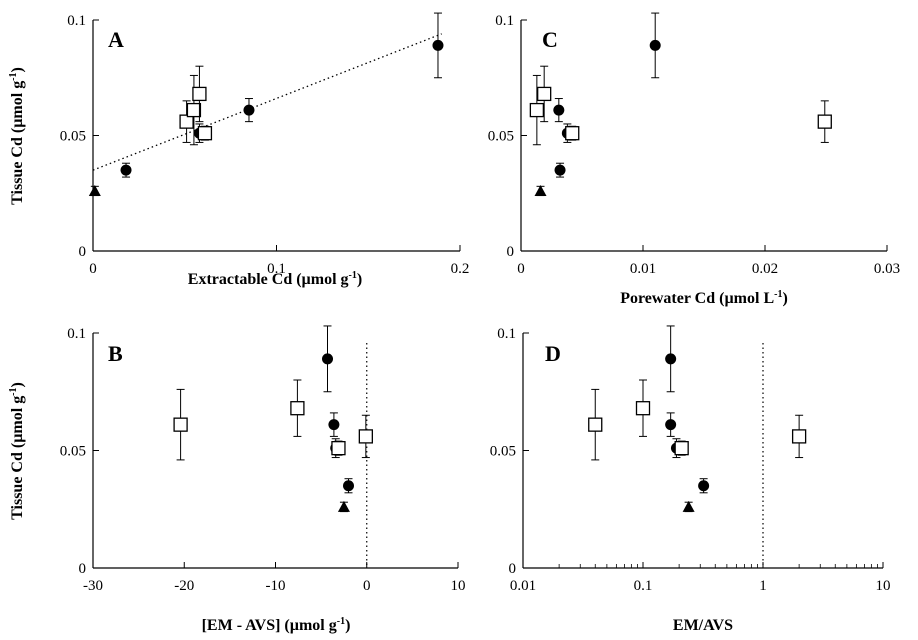 The width and height of the screenshot is (918, 640). I want to click on panel-c-letter: C, so click(550, 39).